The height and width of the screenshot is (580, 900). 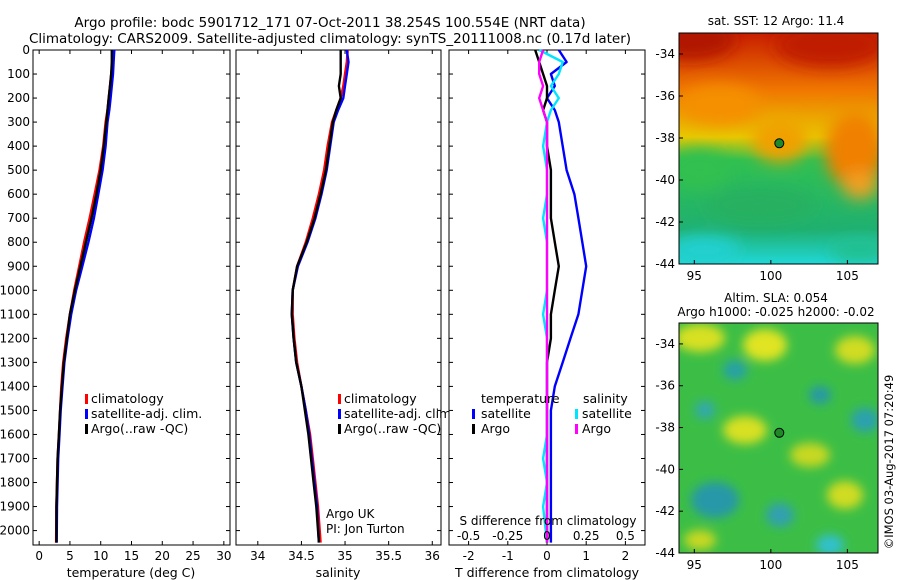 What do you see at coordinates (15, 434) in the screenshot?
I see `depth-tick-label: 1600` at bounding box center [15, 434].